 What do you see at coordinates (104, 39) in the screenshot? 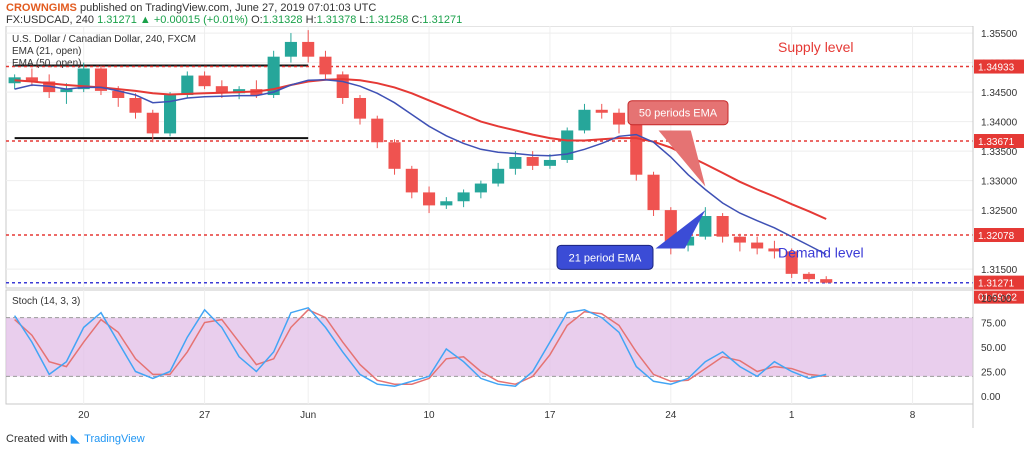
I see `chart-title: U.S. Dollar / Canadian Dollar, 240, FXCM` at bounding box center [104, 39].